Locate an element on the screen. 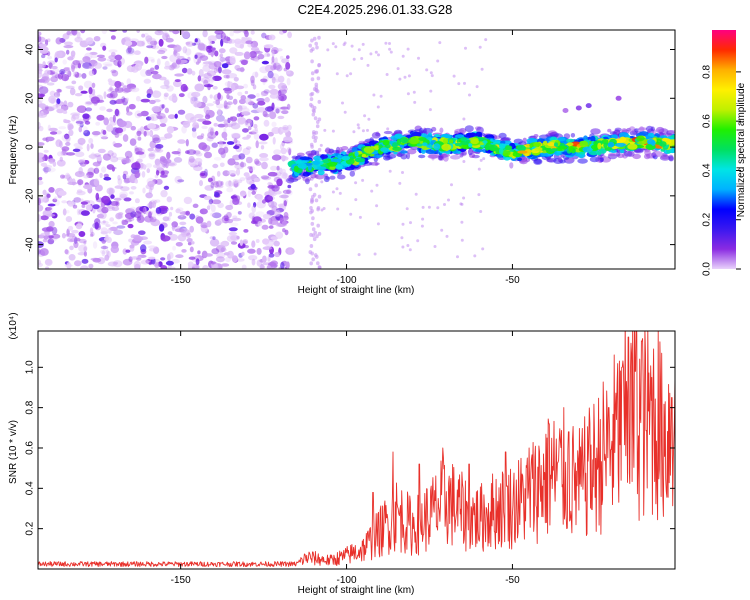  colorbar-tick-label: 0.4 is located at coordinates (707, 170).